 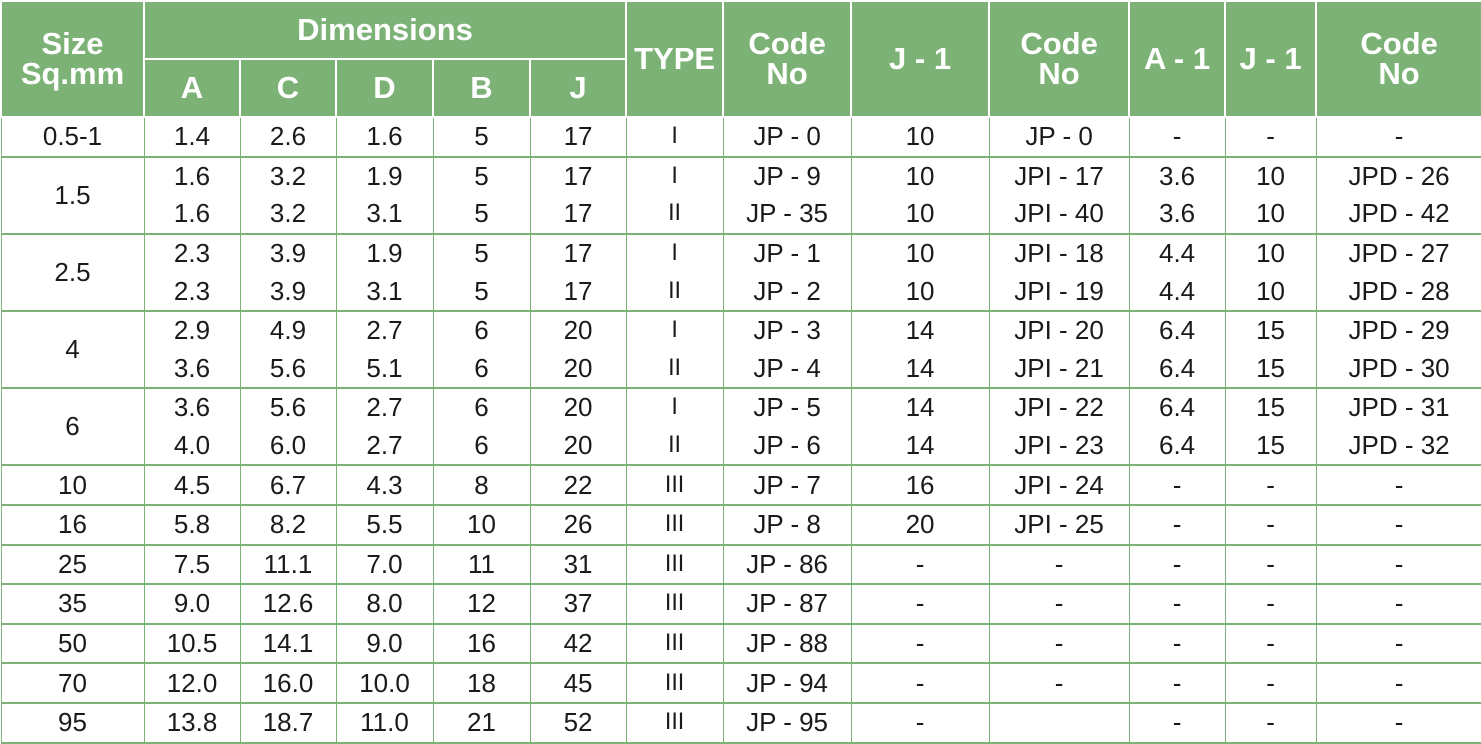 What do you see at coordinates (920, 59) in the screenshot?
I see `header-j1: J - 1` at bounding box center [920, 59].